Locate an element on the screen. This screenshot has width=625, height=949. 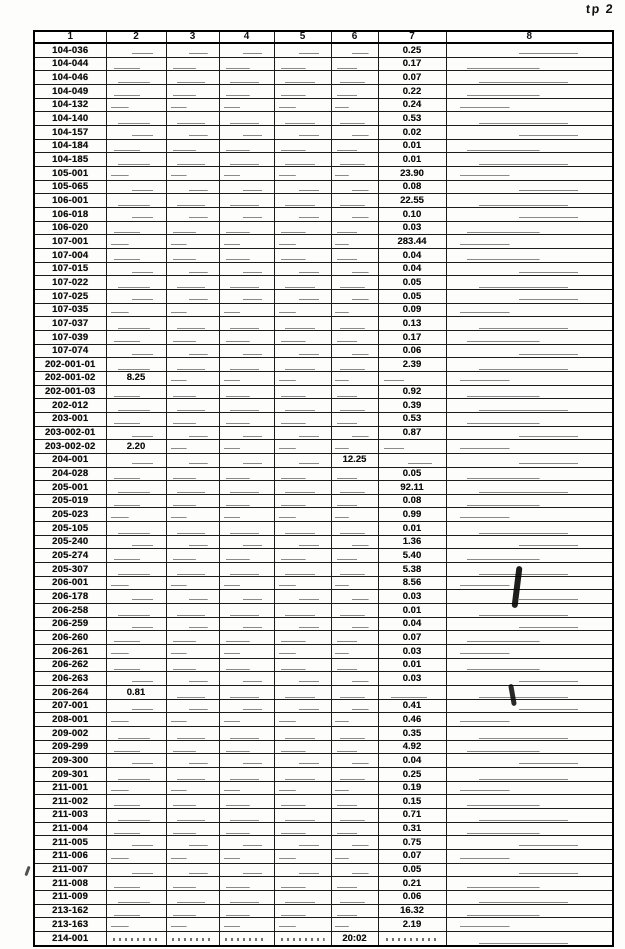
row-id-cell: 206-260 is located at coordinates (70, 638).